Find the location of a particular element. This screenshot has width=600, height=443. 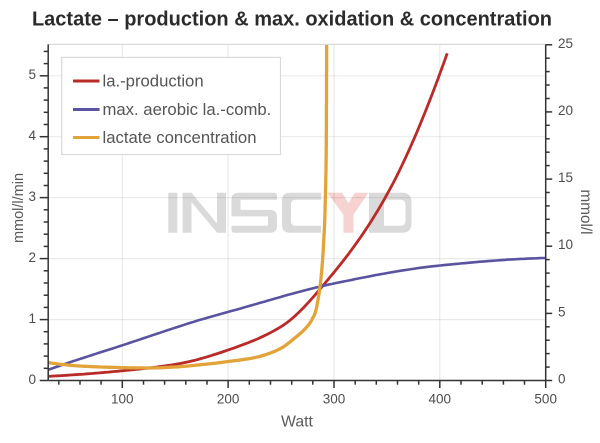

svg-text: 3 is located at coordinates (32, 196).